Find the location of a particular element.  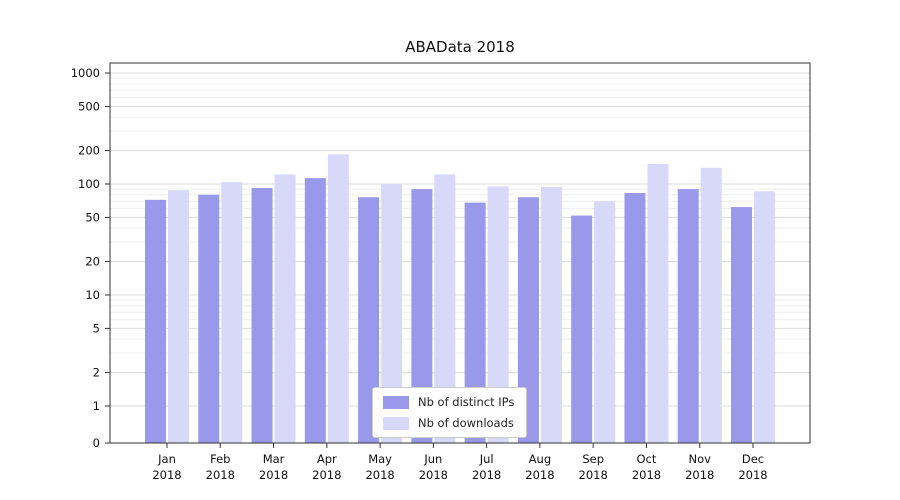

bar-downloads-jun is located at coordinates (445, 308).